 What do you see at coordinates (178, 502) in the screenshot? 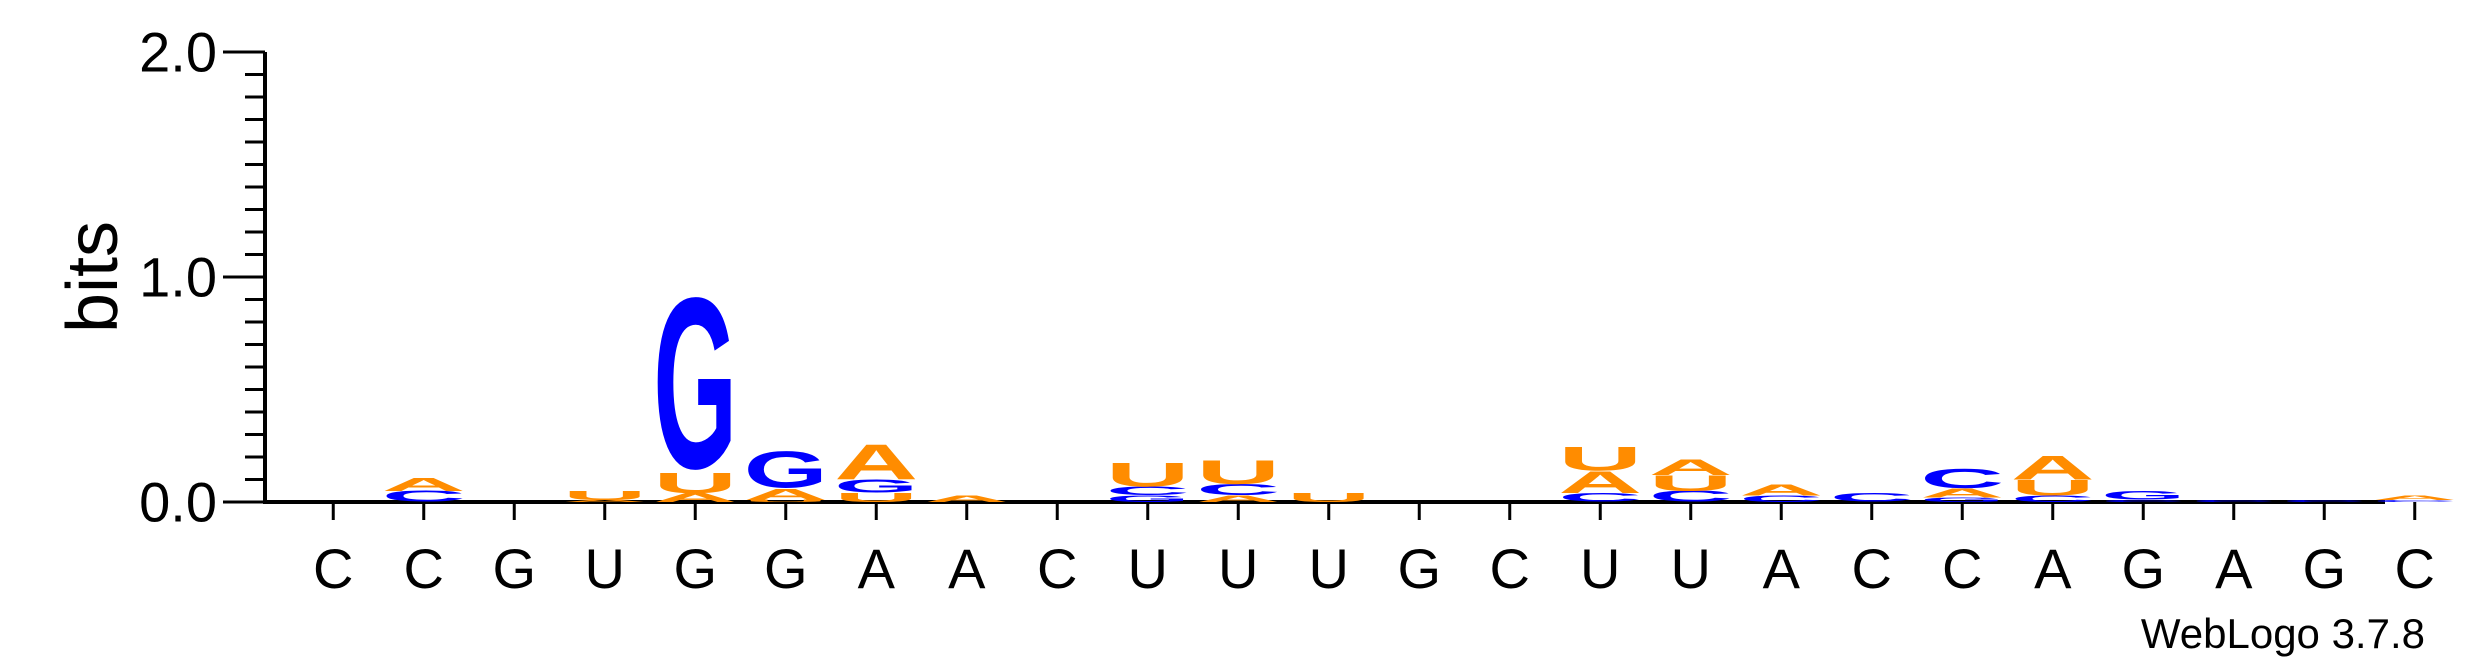
I see `y-tick-label: 0.0` at bounding box center [178, 502].